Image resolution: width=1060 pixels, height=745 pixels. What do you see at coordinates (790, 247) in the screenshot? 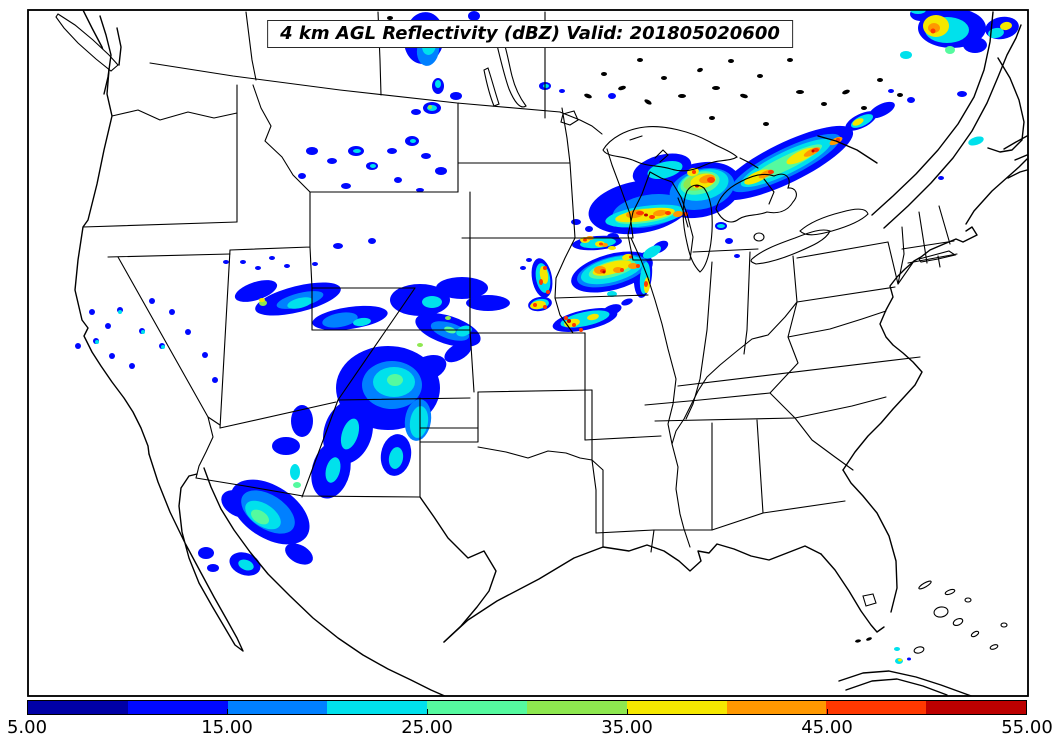
I see `lake-erie` at bounding box center [790, 247].